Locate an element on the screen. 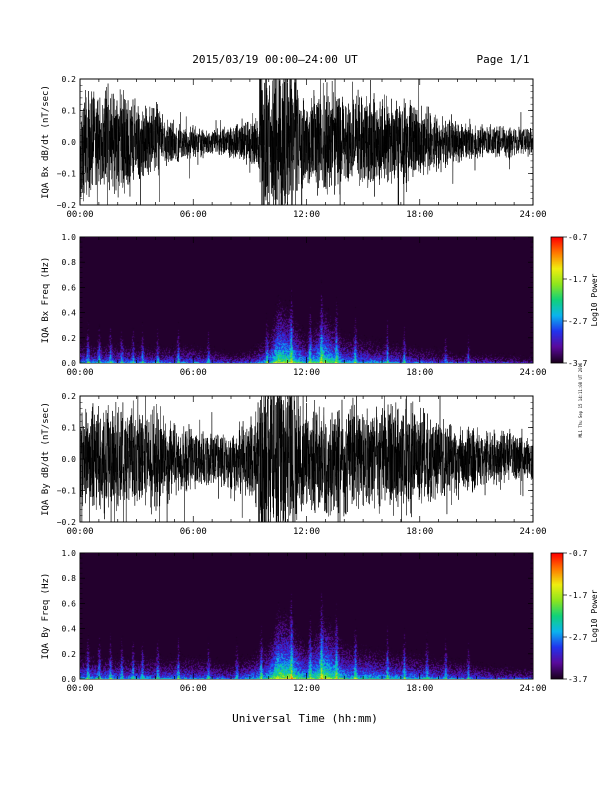 The image size is (612, 792). bx-dbdt-trace is located at coordinates (306, 142).